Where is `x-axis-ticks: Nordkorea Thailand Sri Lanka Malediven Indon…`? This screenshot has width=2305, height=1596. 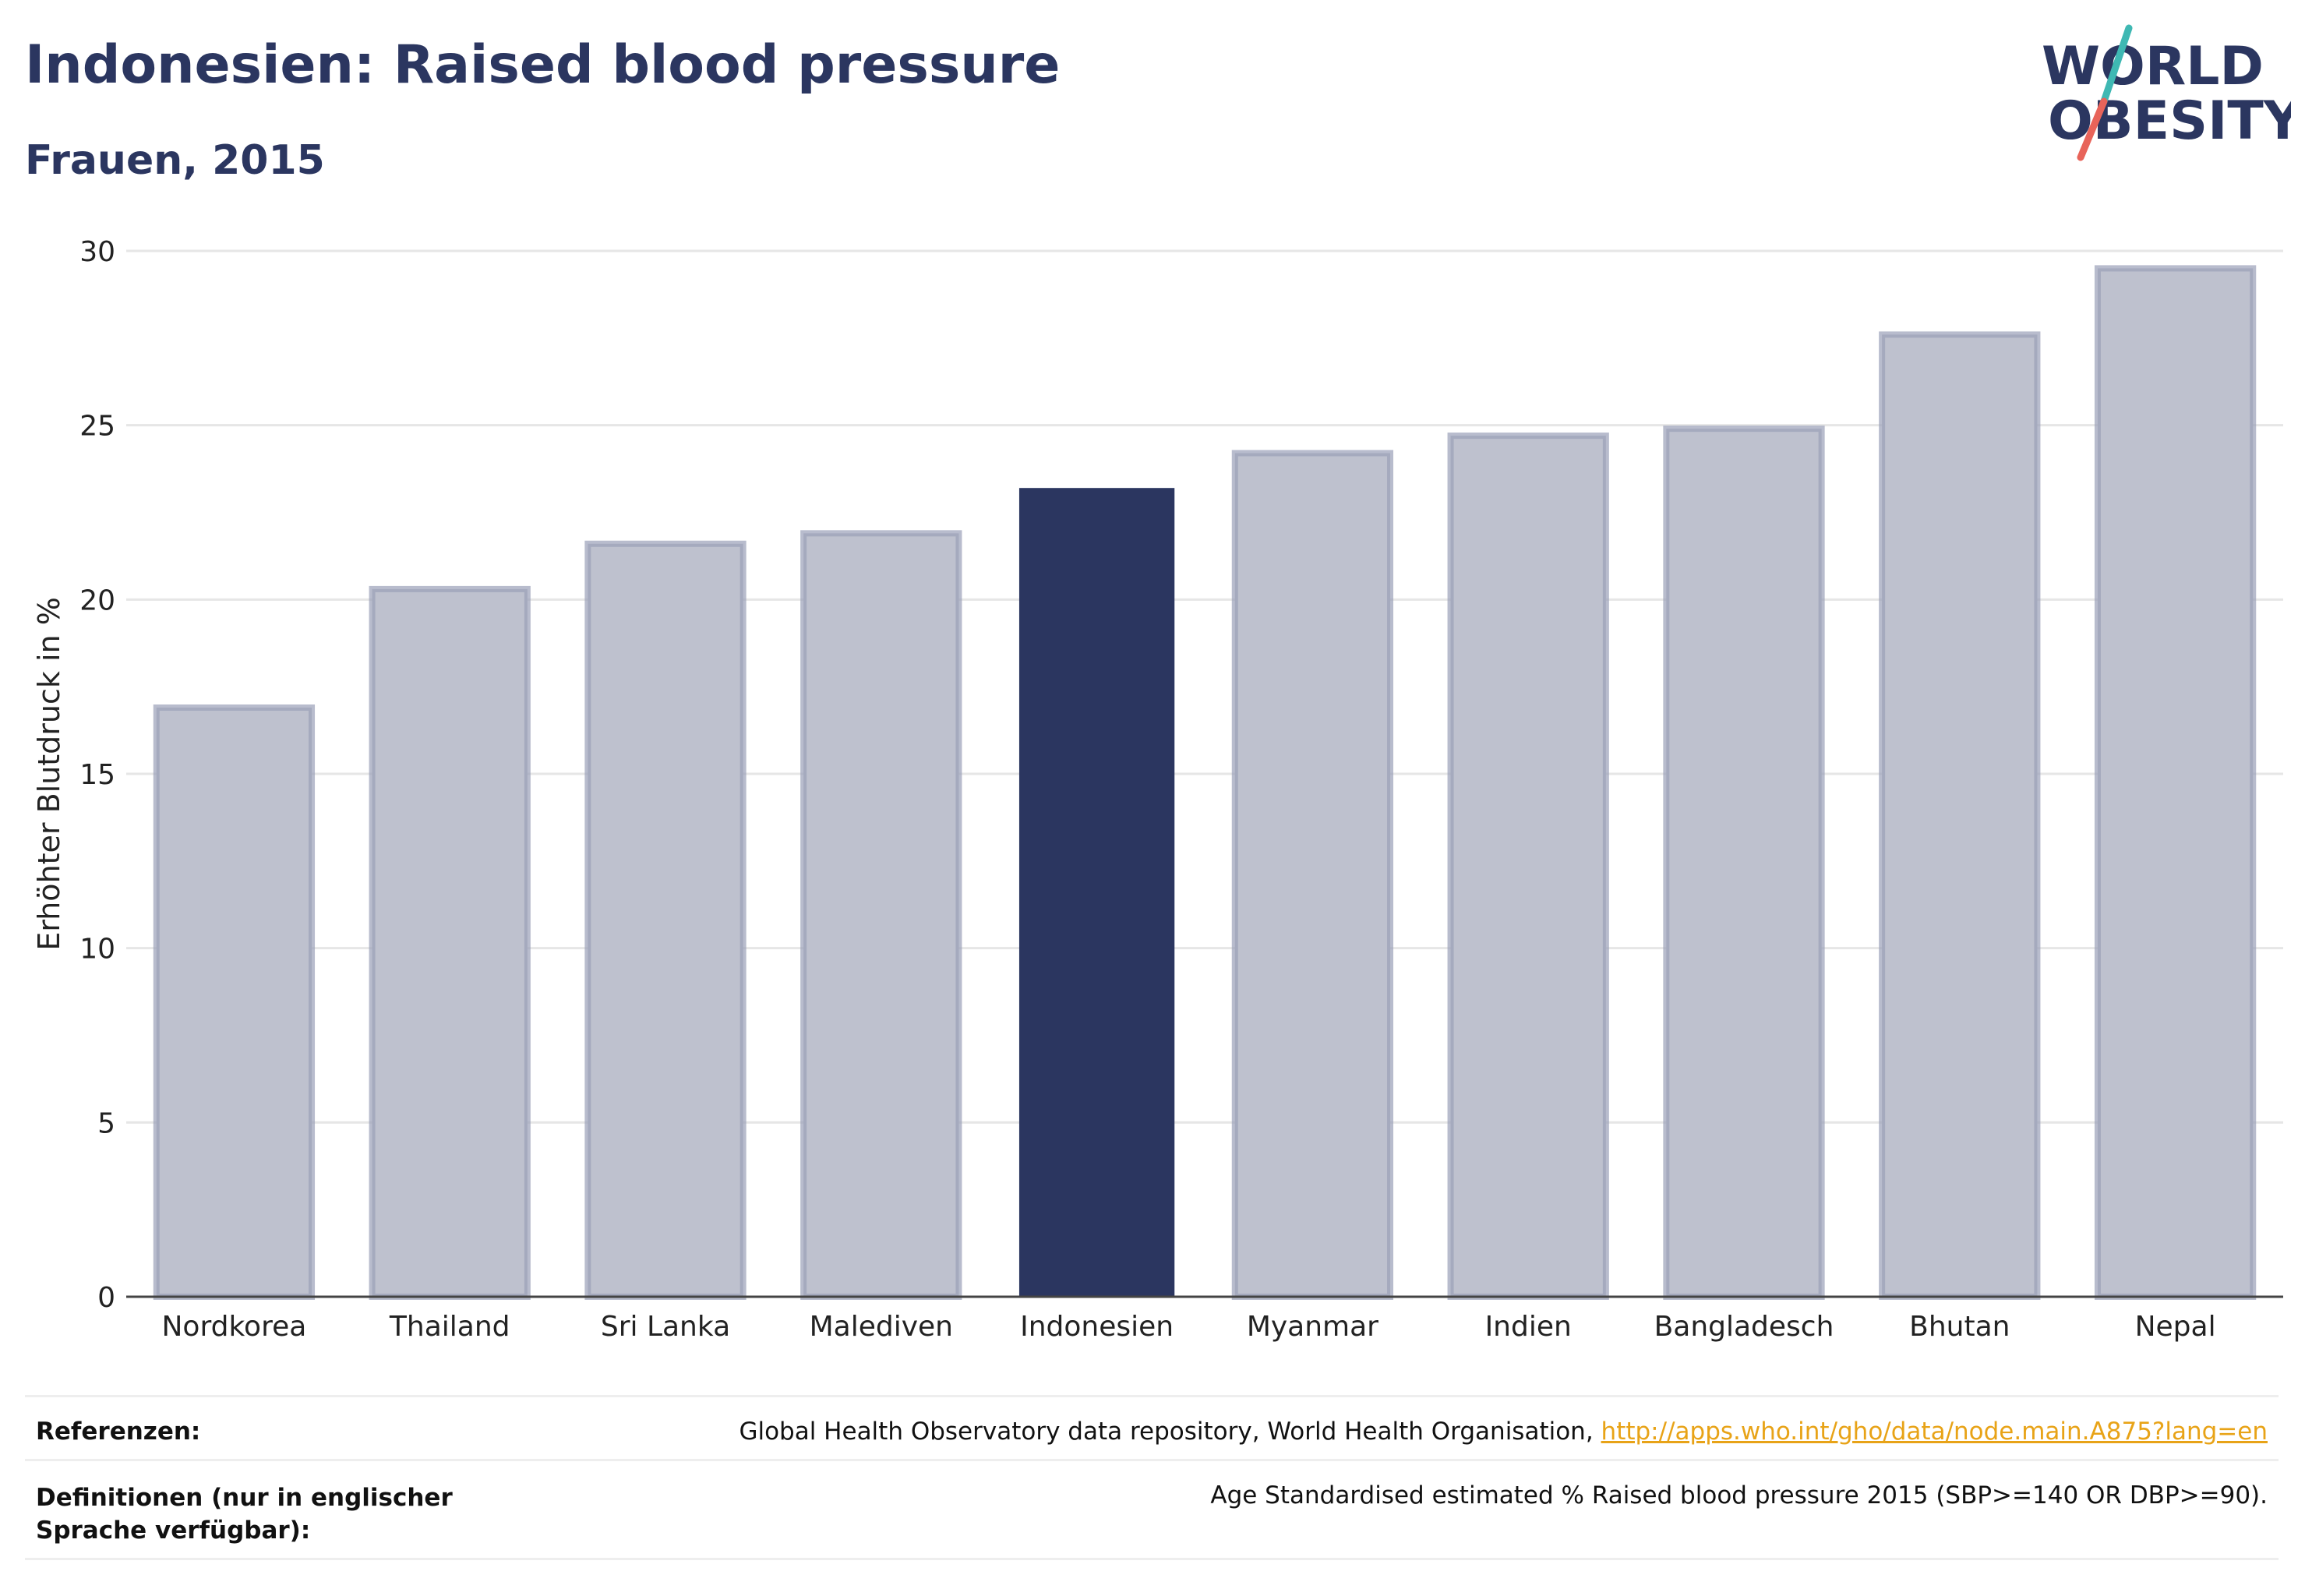
x-axis-ticks: Nordkorea Thailand Sri Lanka Malediven Indon… is located at coordinates (1189, 1327).